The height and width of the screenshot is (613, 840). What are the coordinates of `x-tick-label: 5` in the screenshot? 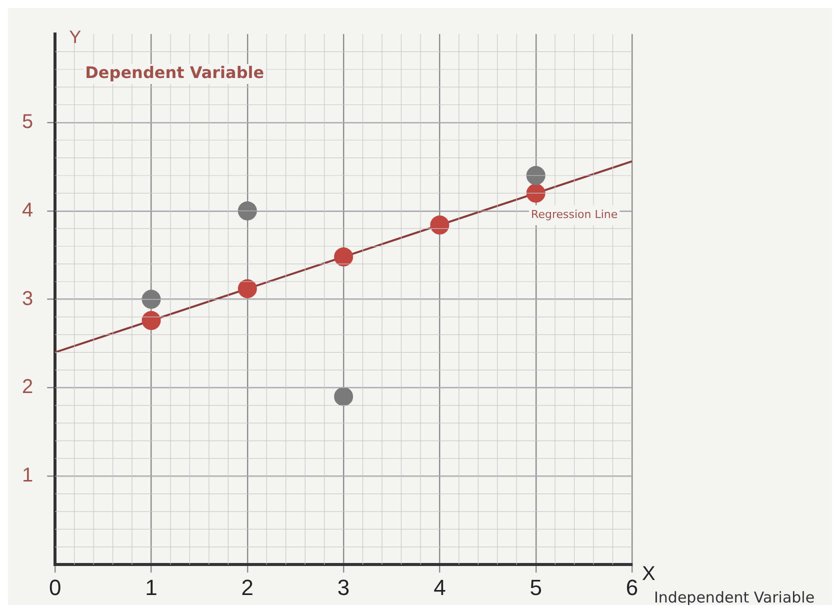 It's located at (536, 587).